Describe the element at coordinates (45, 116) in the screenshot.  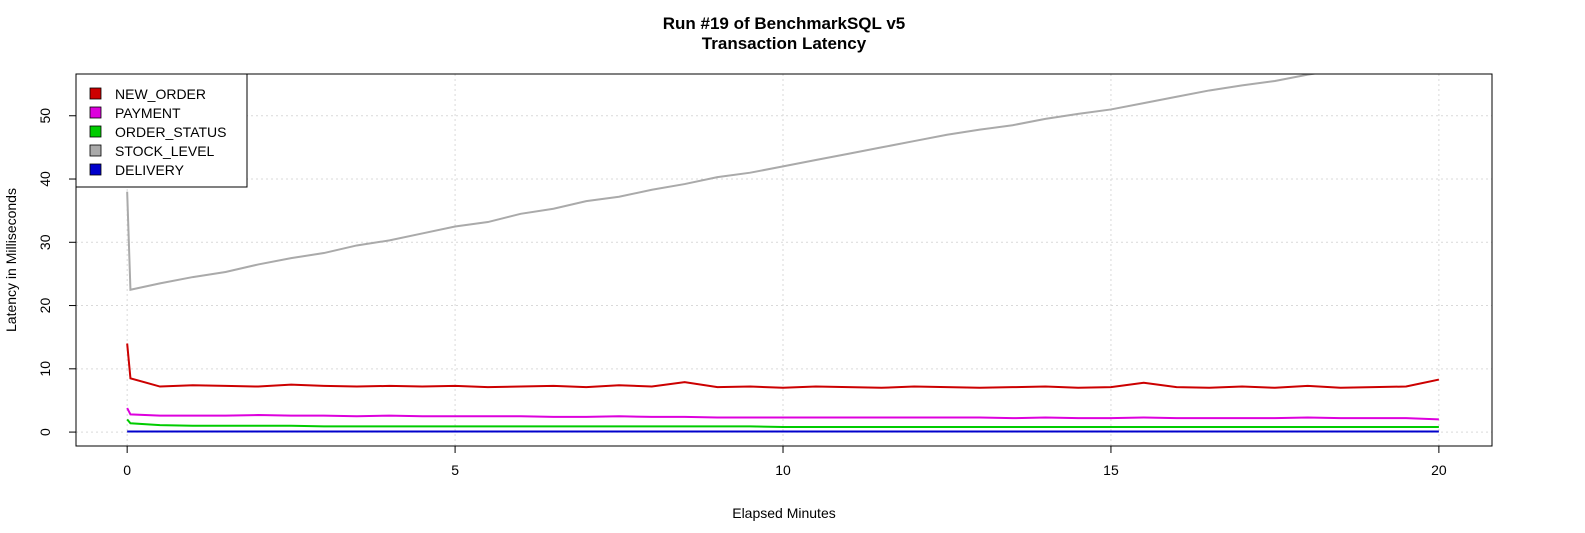
I see `y-tick-label: 50` at that location.